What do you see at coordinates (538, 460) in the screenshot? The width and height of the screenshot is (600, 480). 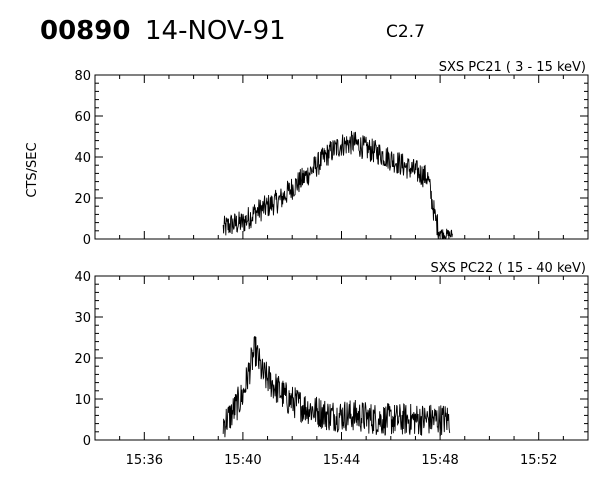 I see `x-tick-label: 15:52` at bounding box center [538, 460].